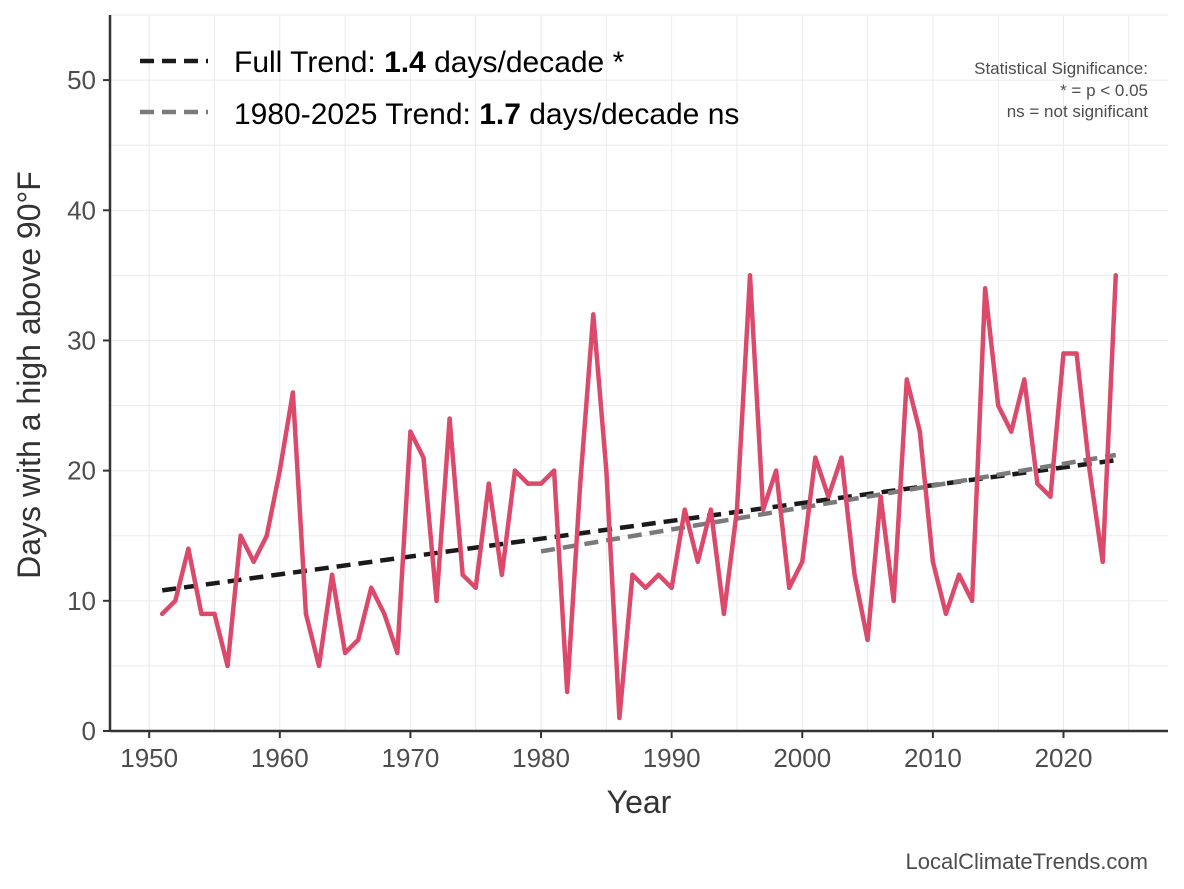 Image resolution: width=1184 pixels, height=889 pixels. Describe the element at coordinates (906, 379) in the screenshot. I see `data-point-2008` at that location.